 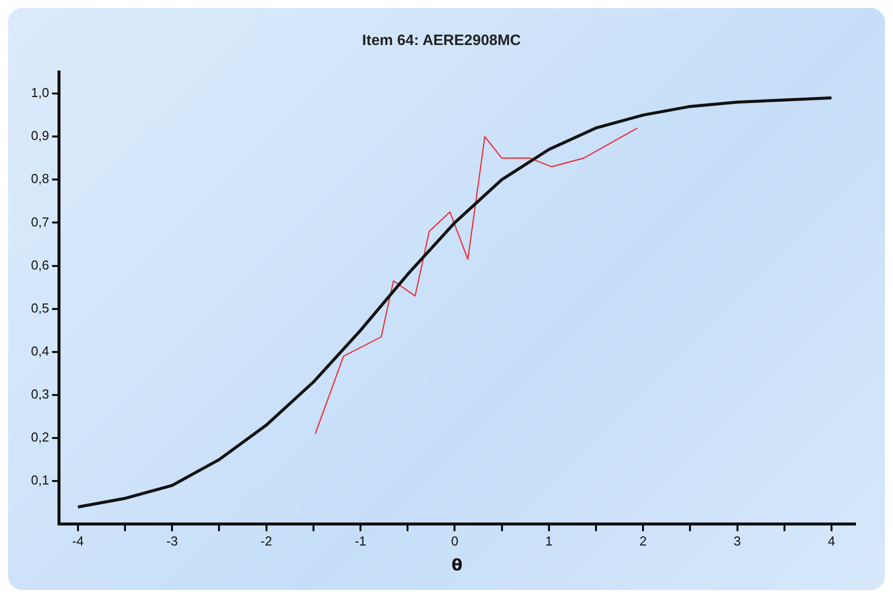 I want to click on x-tick-label: 1, so click(x=548, y=541).